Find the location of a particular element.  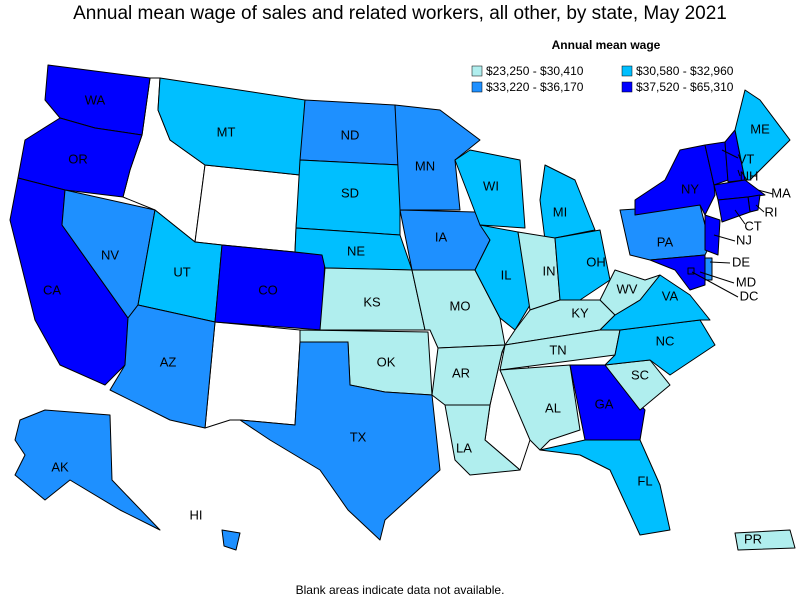

state-label: RI is located at coordinates (771, 211).